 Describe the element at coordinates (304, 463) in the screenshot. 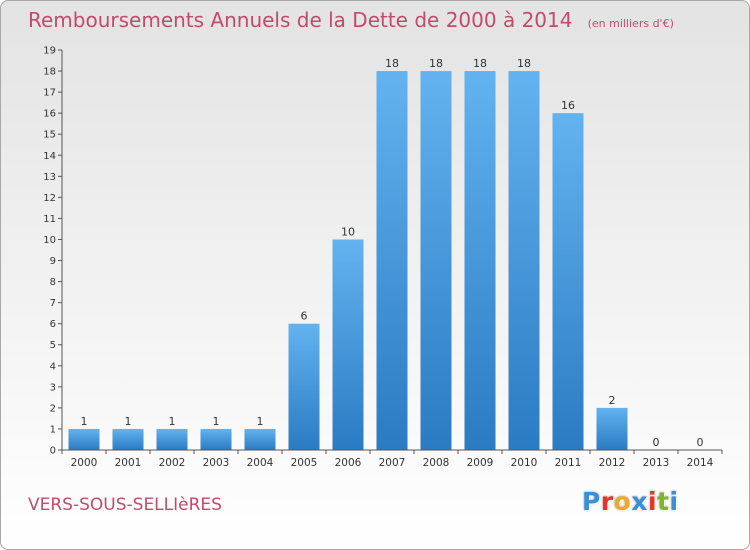

I see `x-tick-label: 2005` at that location.